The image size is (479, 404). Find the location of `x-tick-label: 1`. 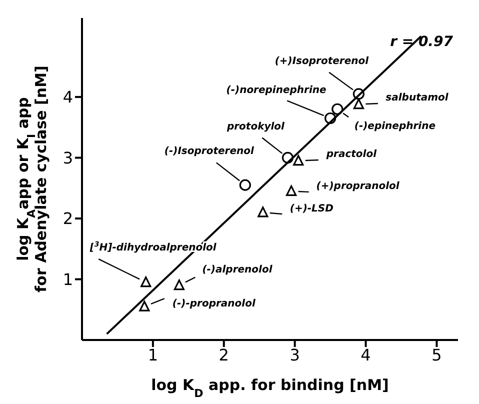

x-tick-label: 1 is located at coordinates (153, 354).